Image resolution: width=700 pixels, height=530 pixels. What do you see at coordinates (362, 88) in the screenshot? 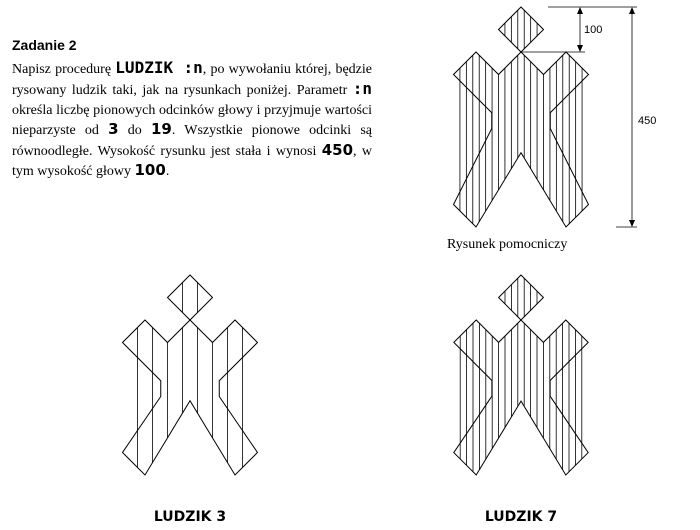
I see `parameter-name: :n` at bounding box center [362, 88].